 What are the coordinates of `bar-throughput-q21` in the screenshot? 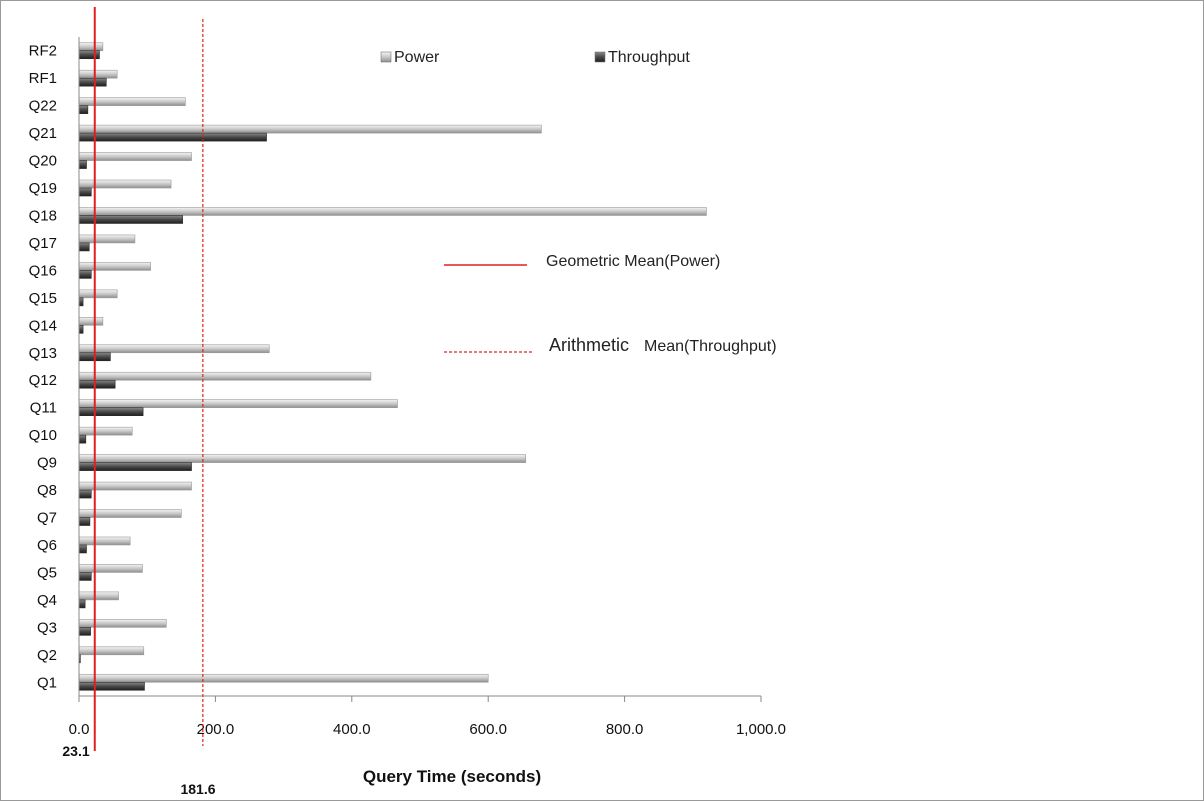 It's located at (172, 137).